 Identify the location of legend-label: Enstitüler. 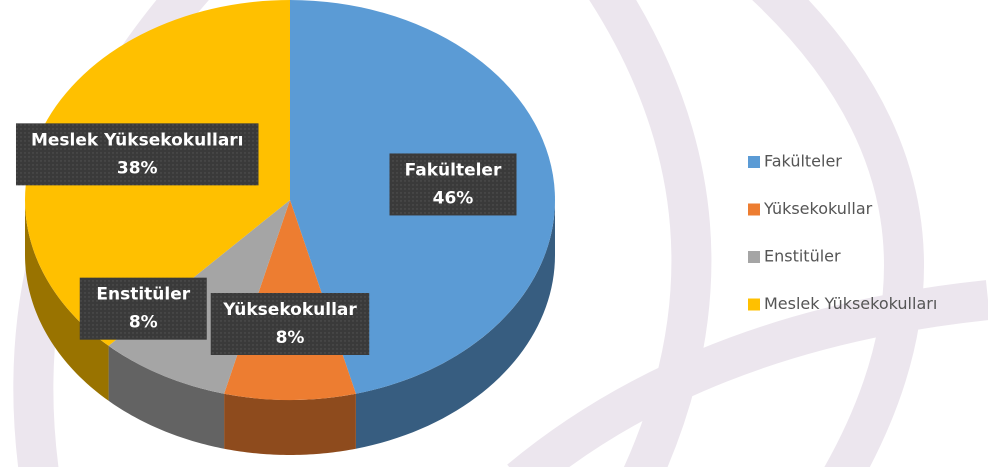
(802, 256).